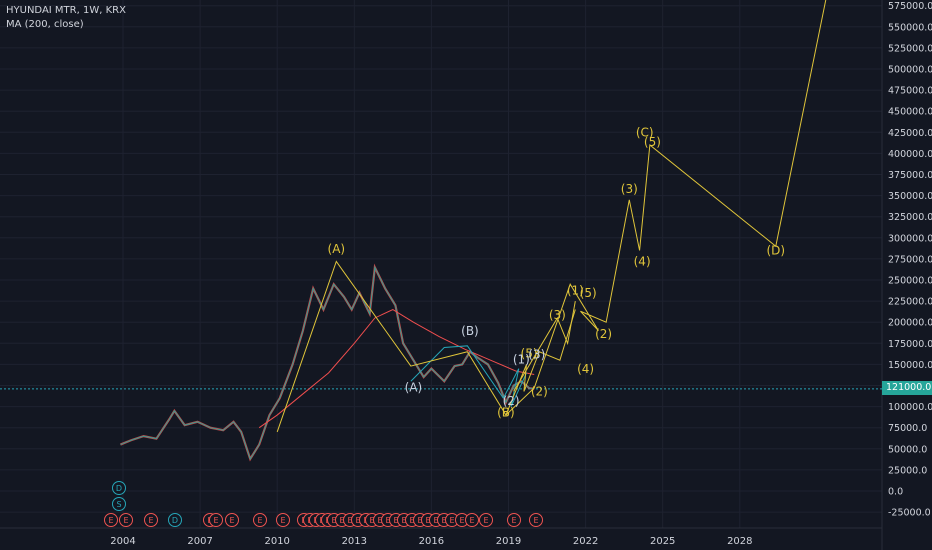 This screenshot has height=550, width=932. I want to click on y-tick-label: 500000.0, so click(910, 70).